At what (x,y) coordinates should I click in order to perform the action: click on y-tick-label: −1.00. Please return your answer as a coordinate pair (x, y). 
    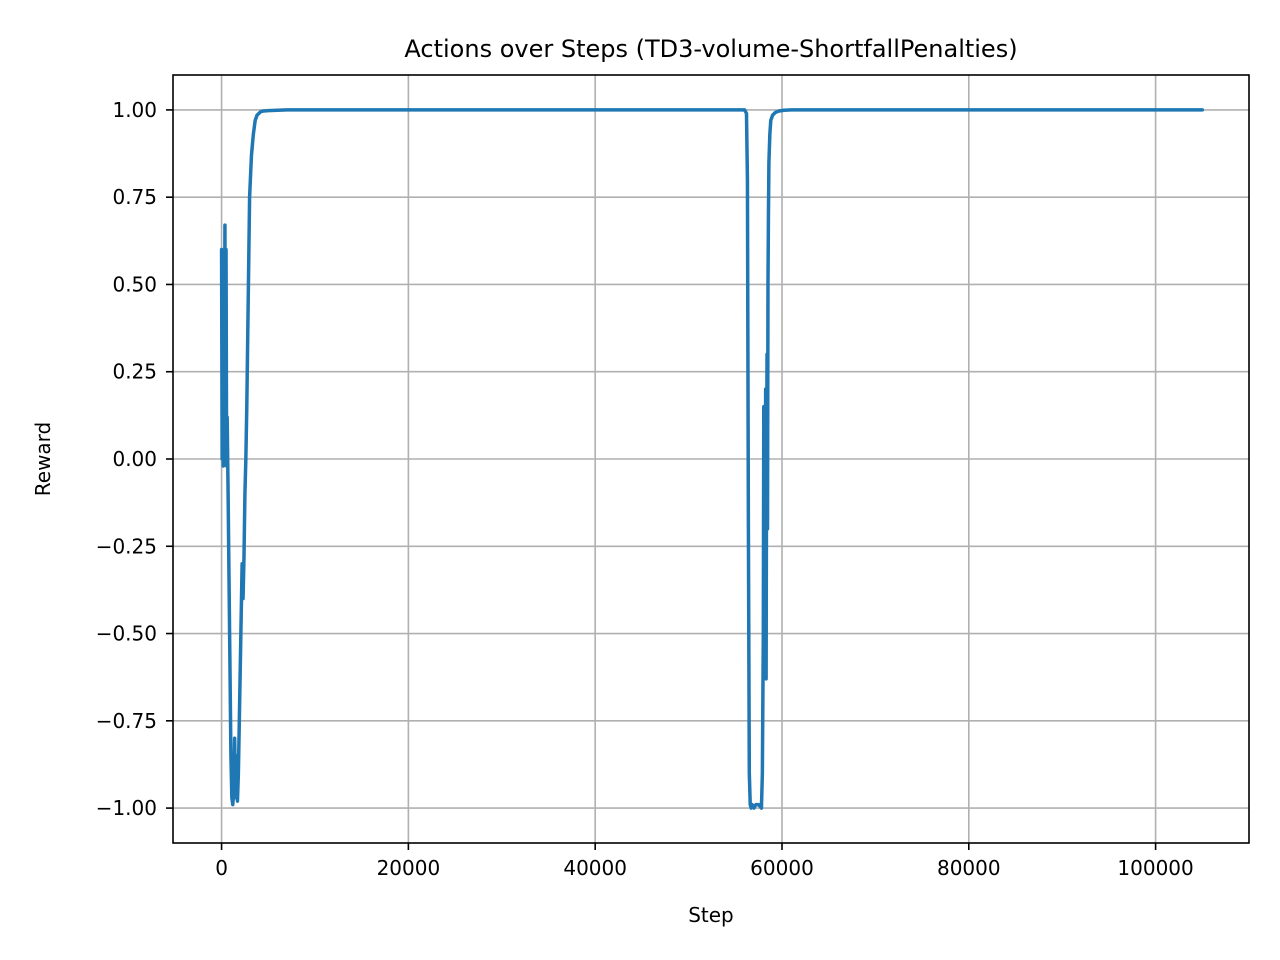
    Looking at the image, I should click on (126, 808).